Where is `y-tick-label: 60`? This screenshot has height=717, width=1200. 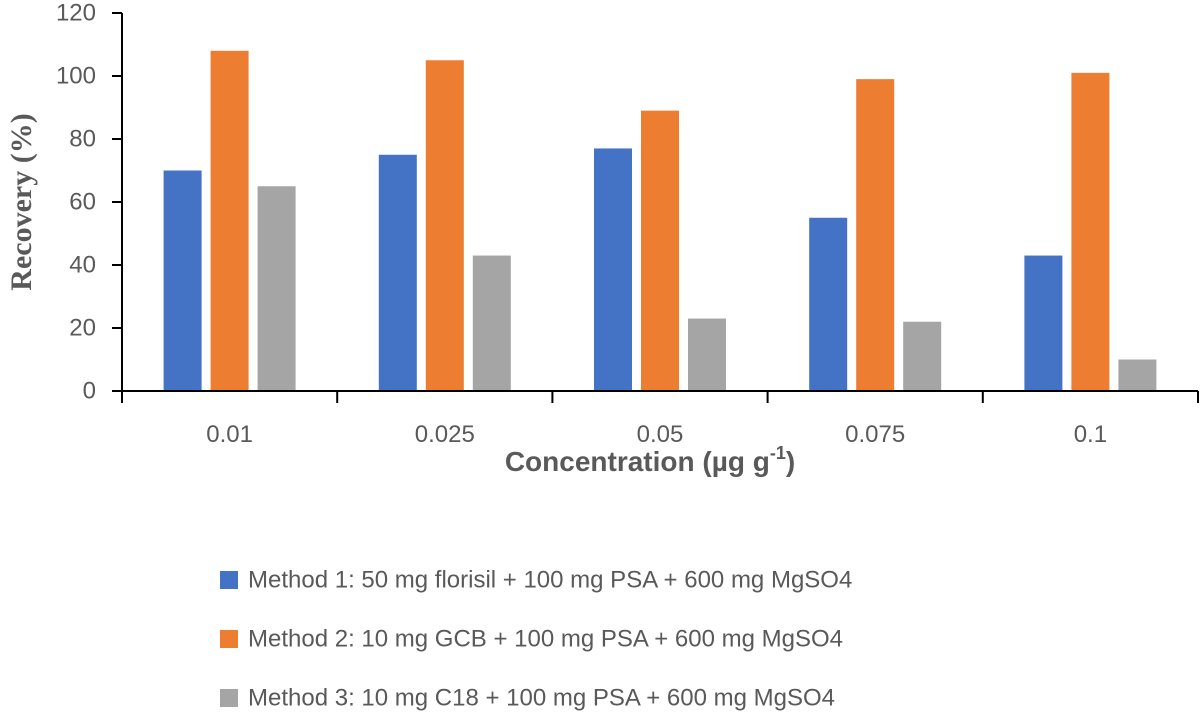 y-tick-label: 60 is located at coordinates (82, 202).